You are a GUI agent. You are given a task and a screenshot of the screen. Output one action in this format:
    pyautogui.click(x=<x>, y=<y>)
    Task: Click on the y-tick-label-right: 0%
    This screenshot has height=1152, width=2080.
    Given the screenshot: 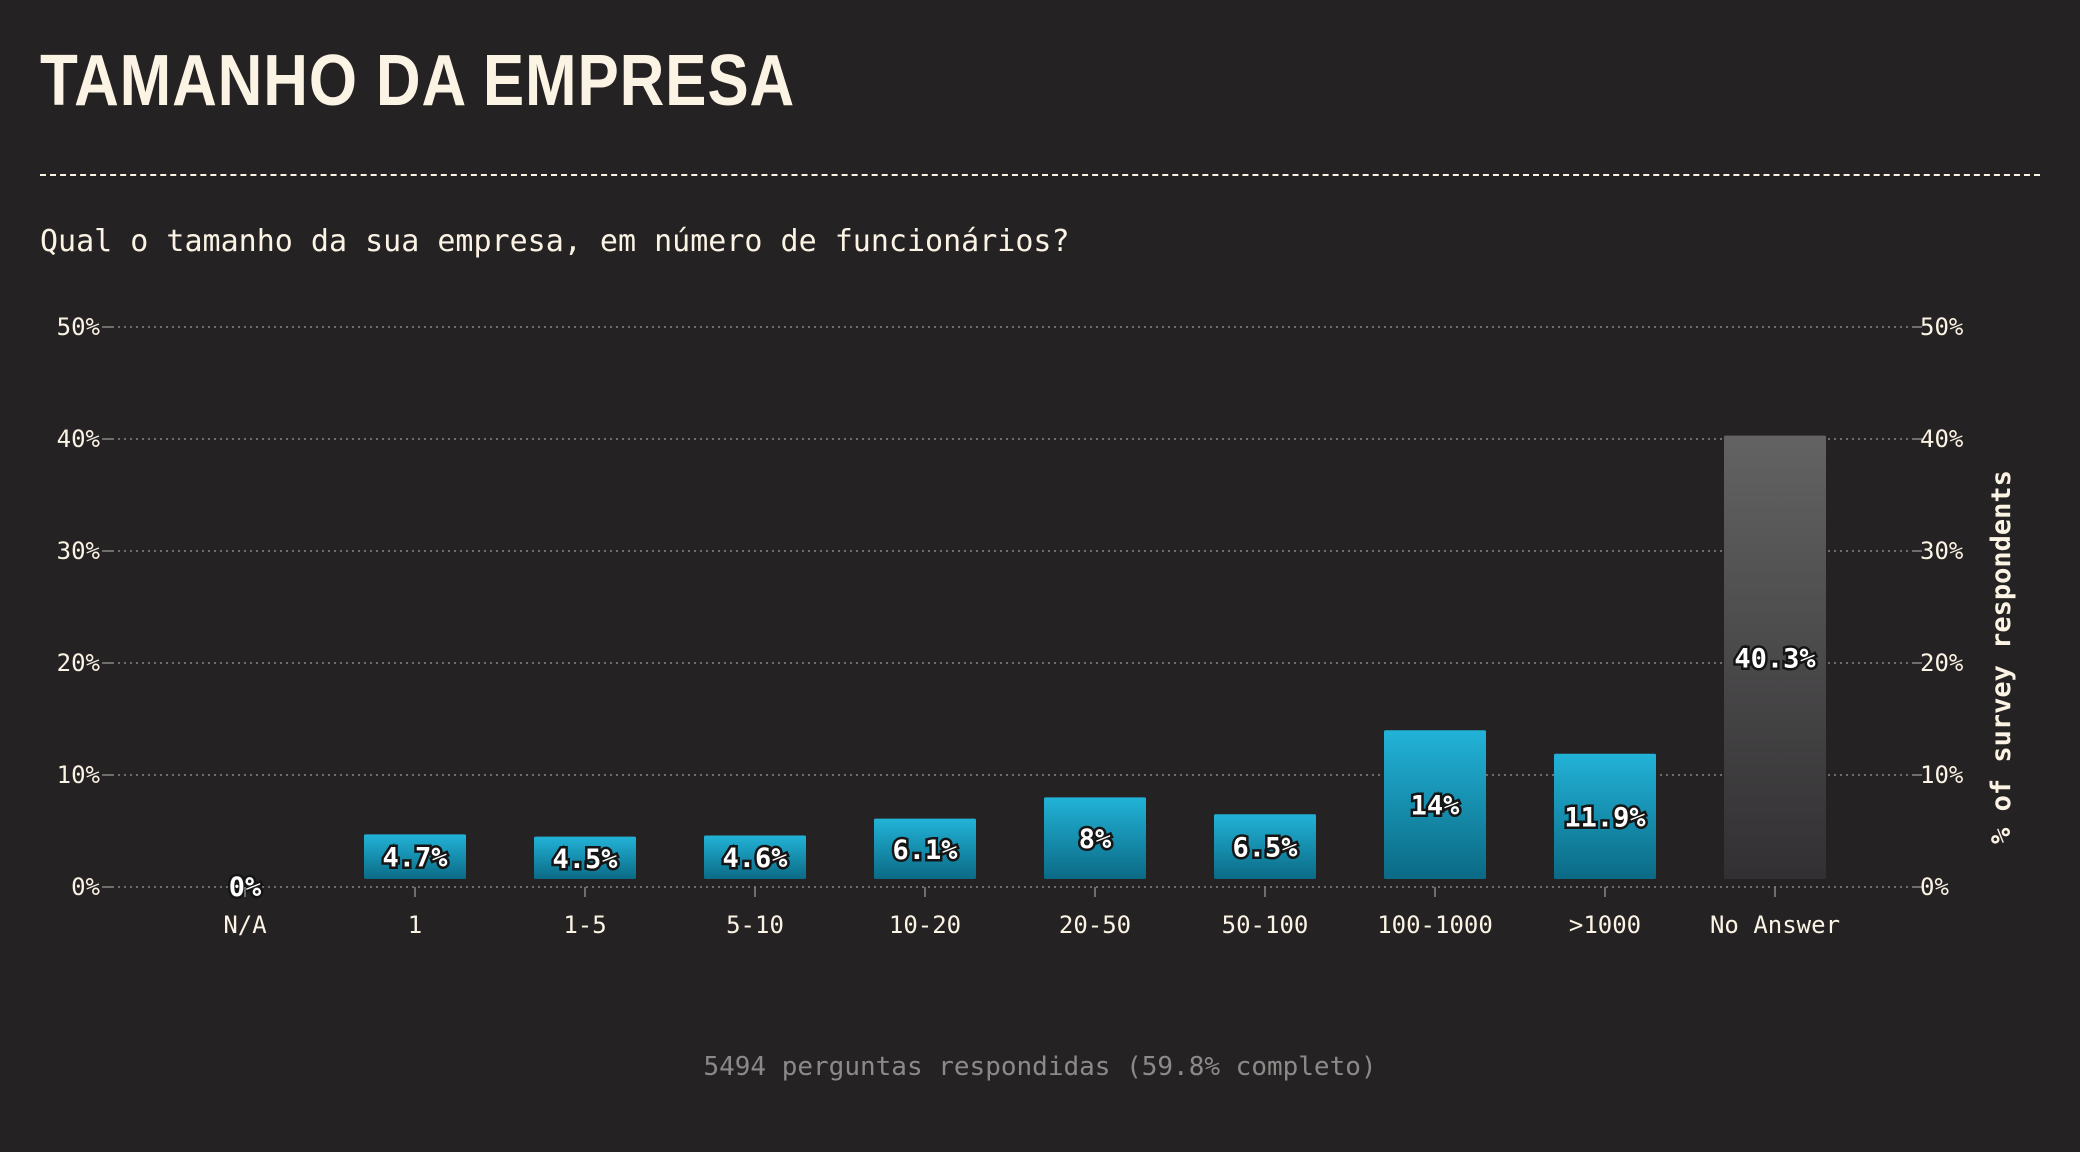 What is the action you would take?
    pyautogui.click(x=1934, y=887)
    